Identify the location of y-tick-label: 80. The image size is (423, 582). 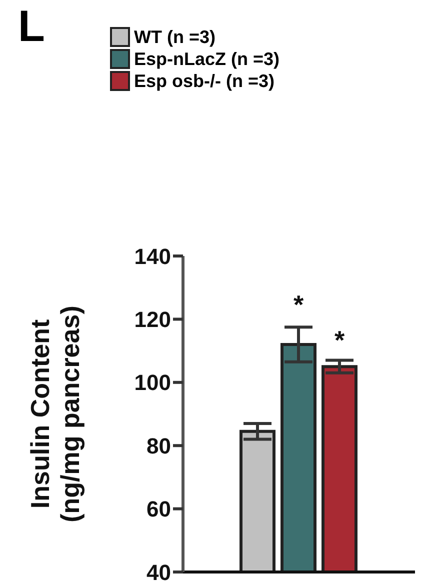
(158, 445).